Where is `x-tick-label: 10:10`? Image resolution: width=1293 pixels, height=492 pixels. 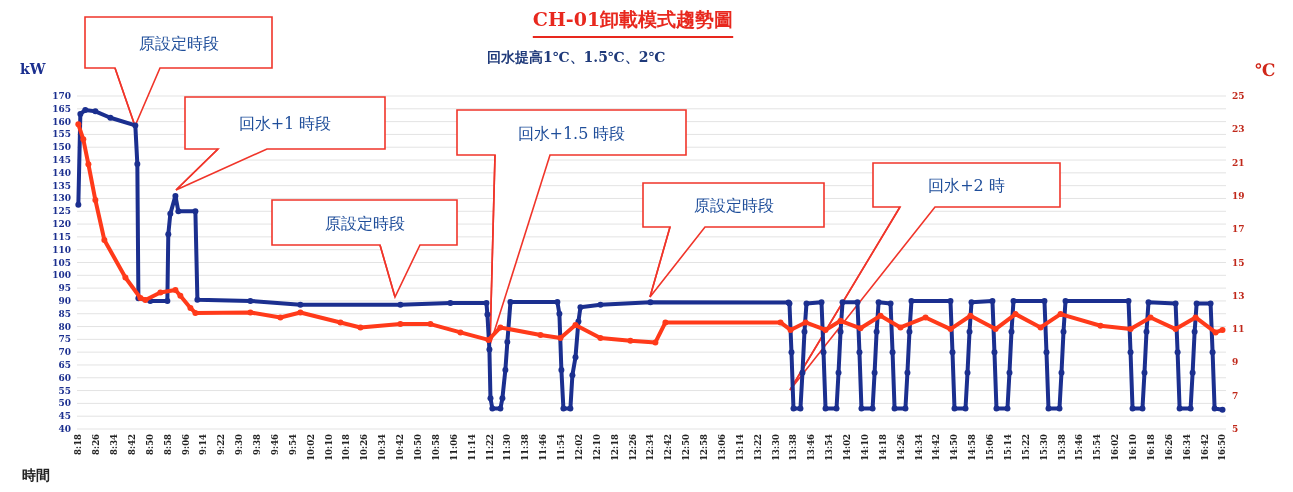 x-tick-label: 10:10 is located at coordinates (328, 447).